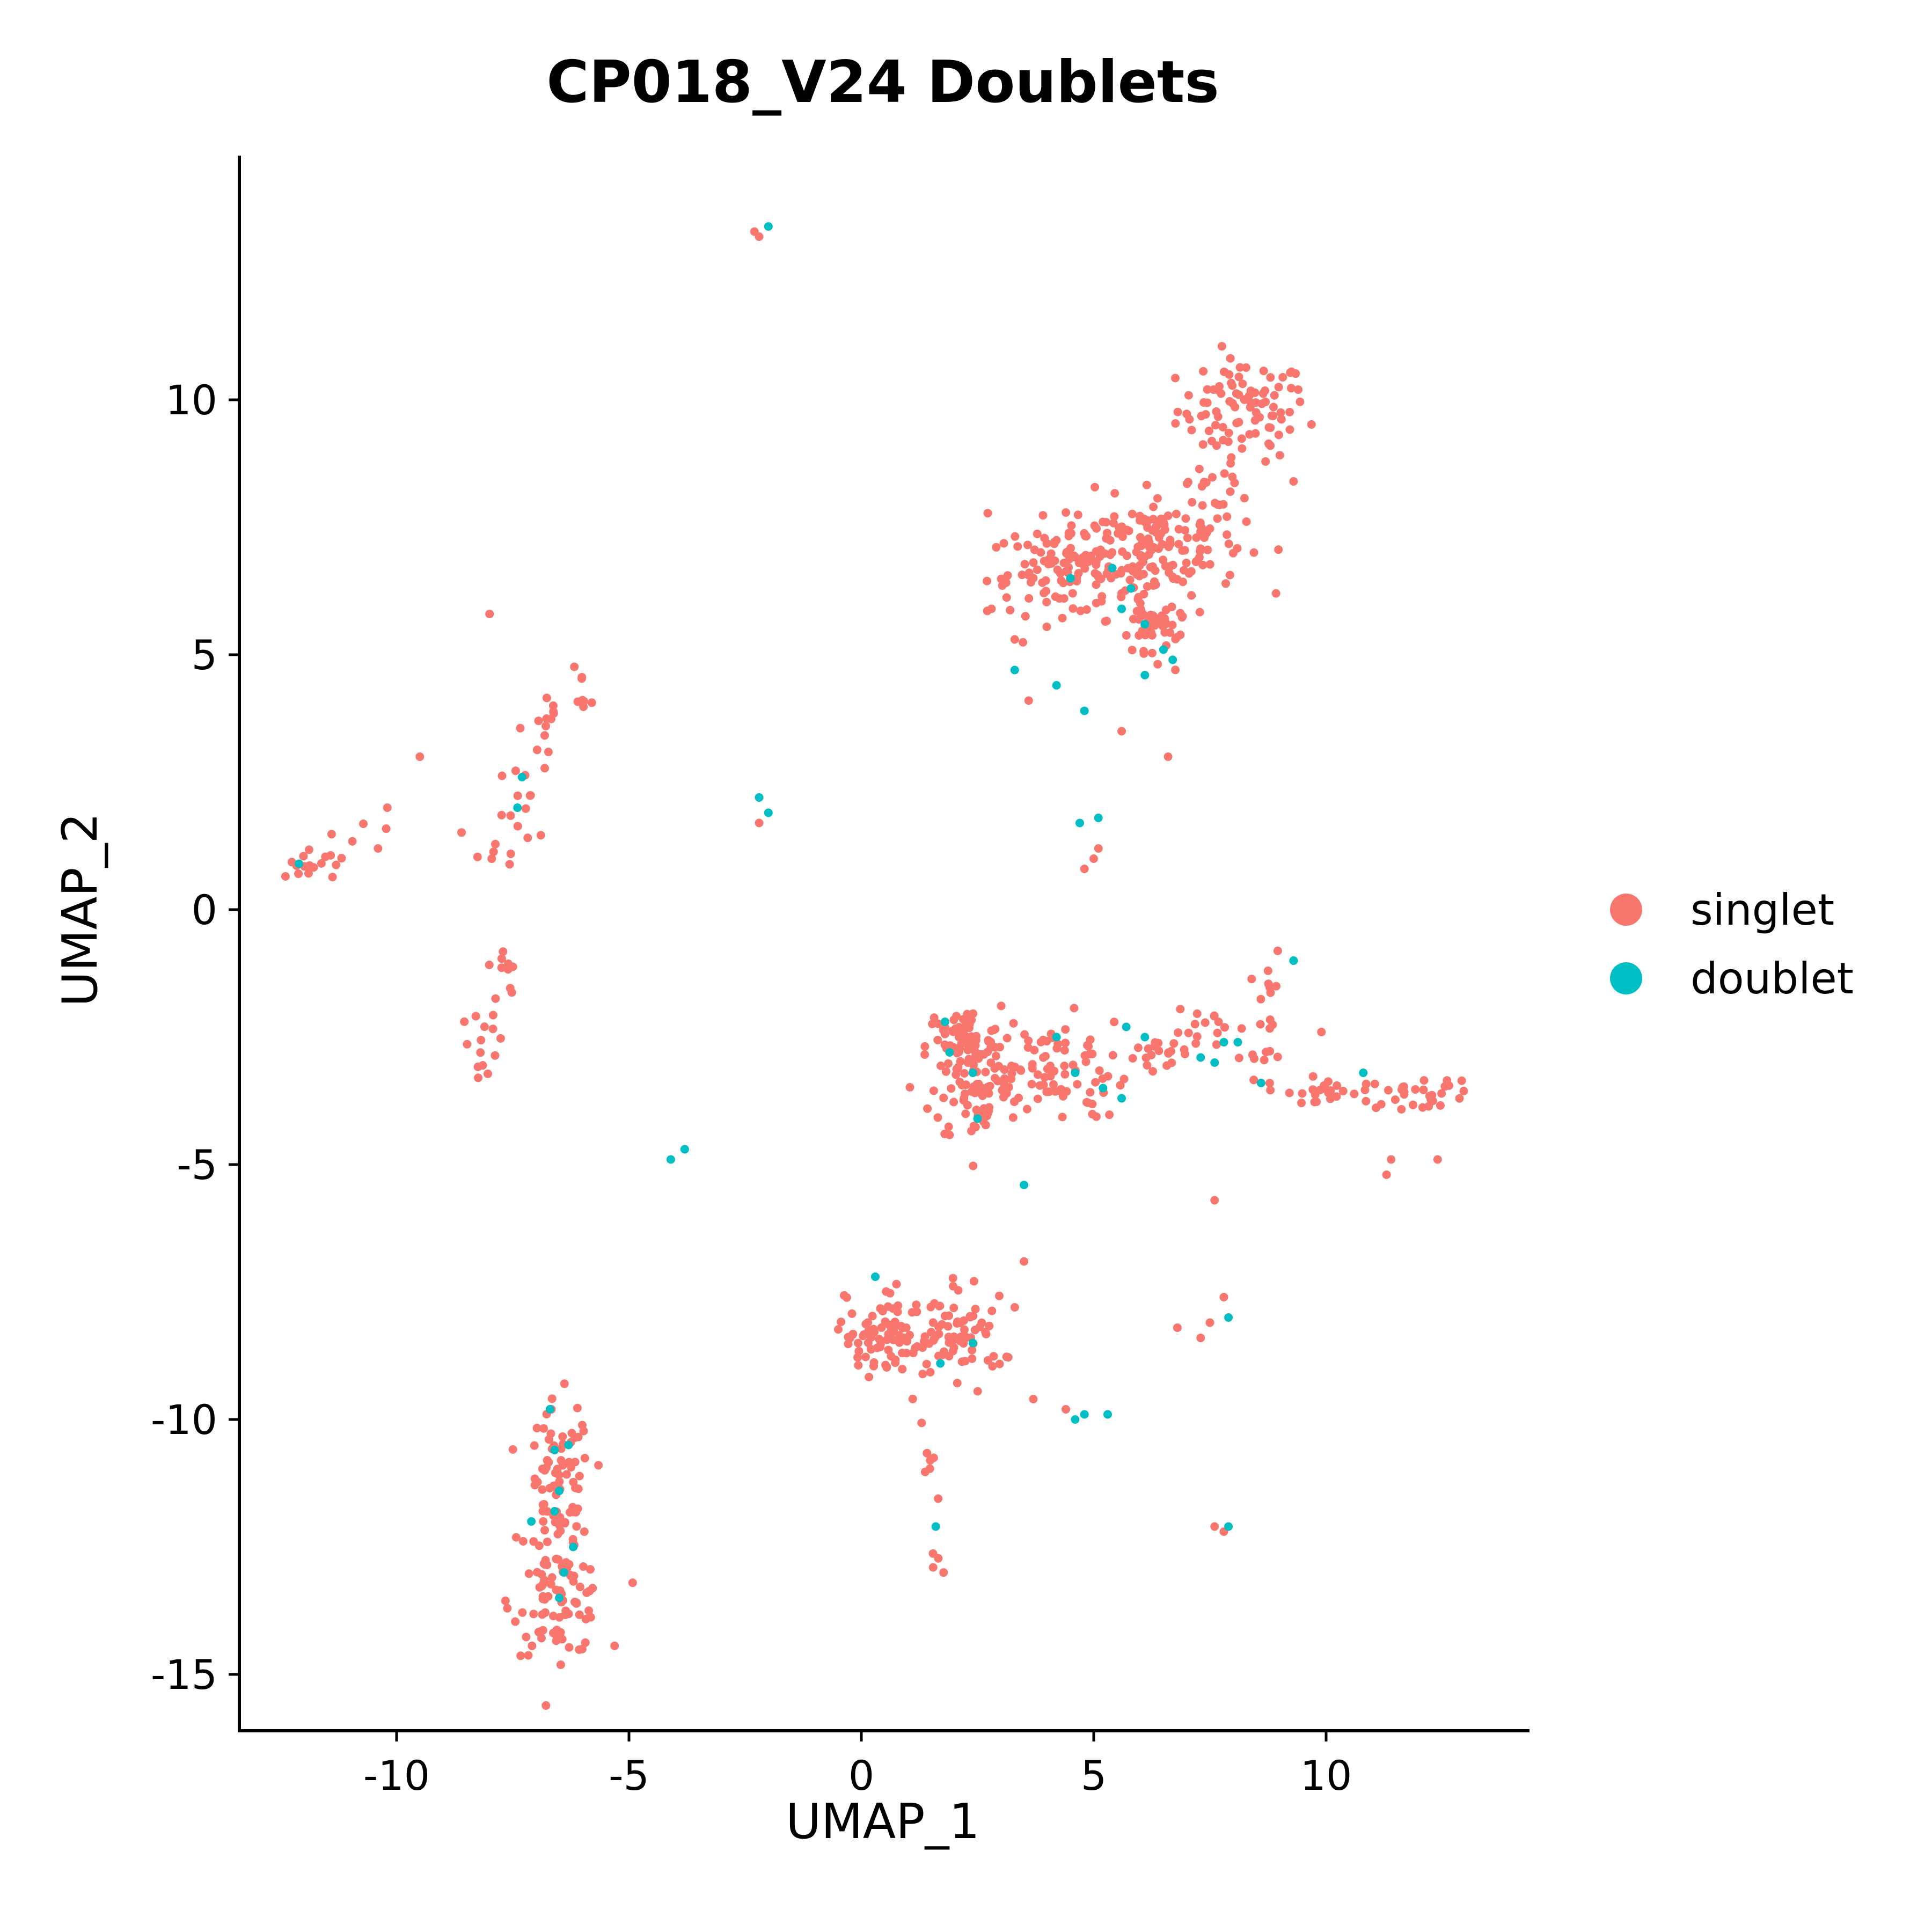  What do you see at coordinates (883, 1822) in the screenshot?
I see `x-axis-title: UMAP_1` at bounding box center [883, 1822].